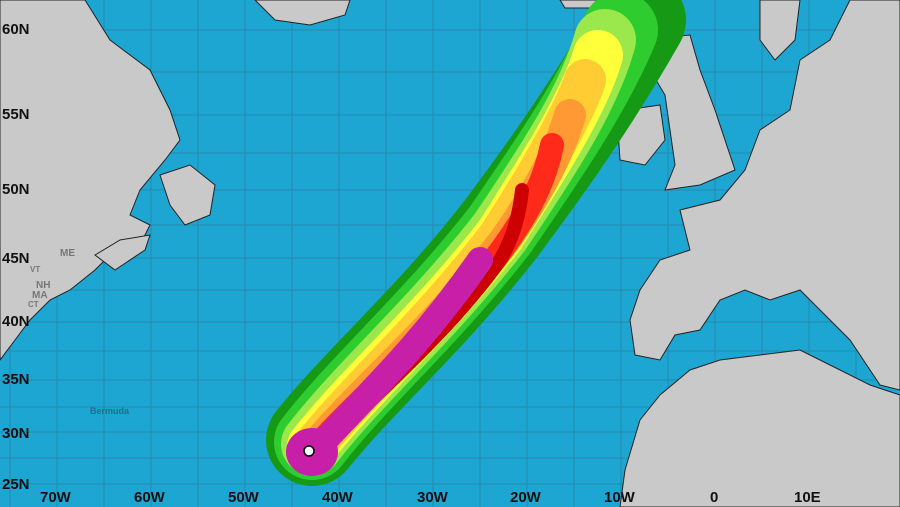 This screenshot has width=900, height=507. Describe the element at coordinates (33, 304) in the screenshot. I see `state-label: CT` at that location.